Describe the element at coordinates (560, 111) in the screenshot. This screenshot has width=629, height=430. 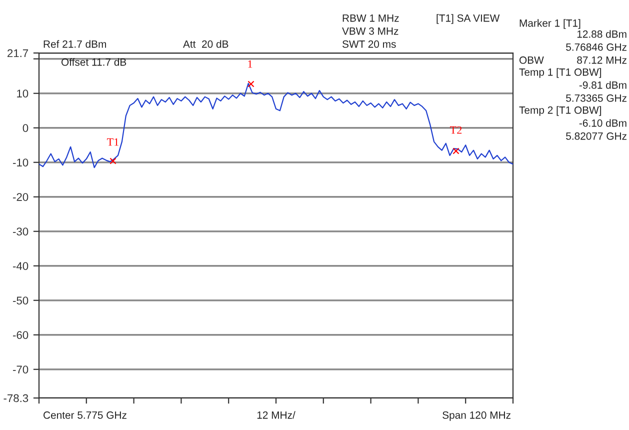
I see `text: Temp 2 [T1 OBW]` at that location.